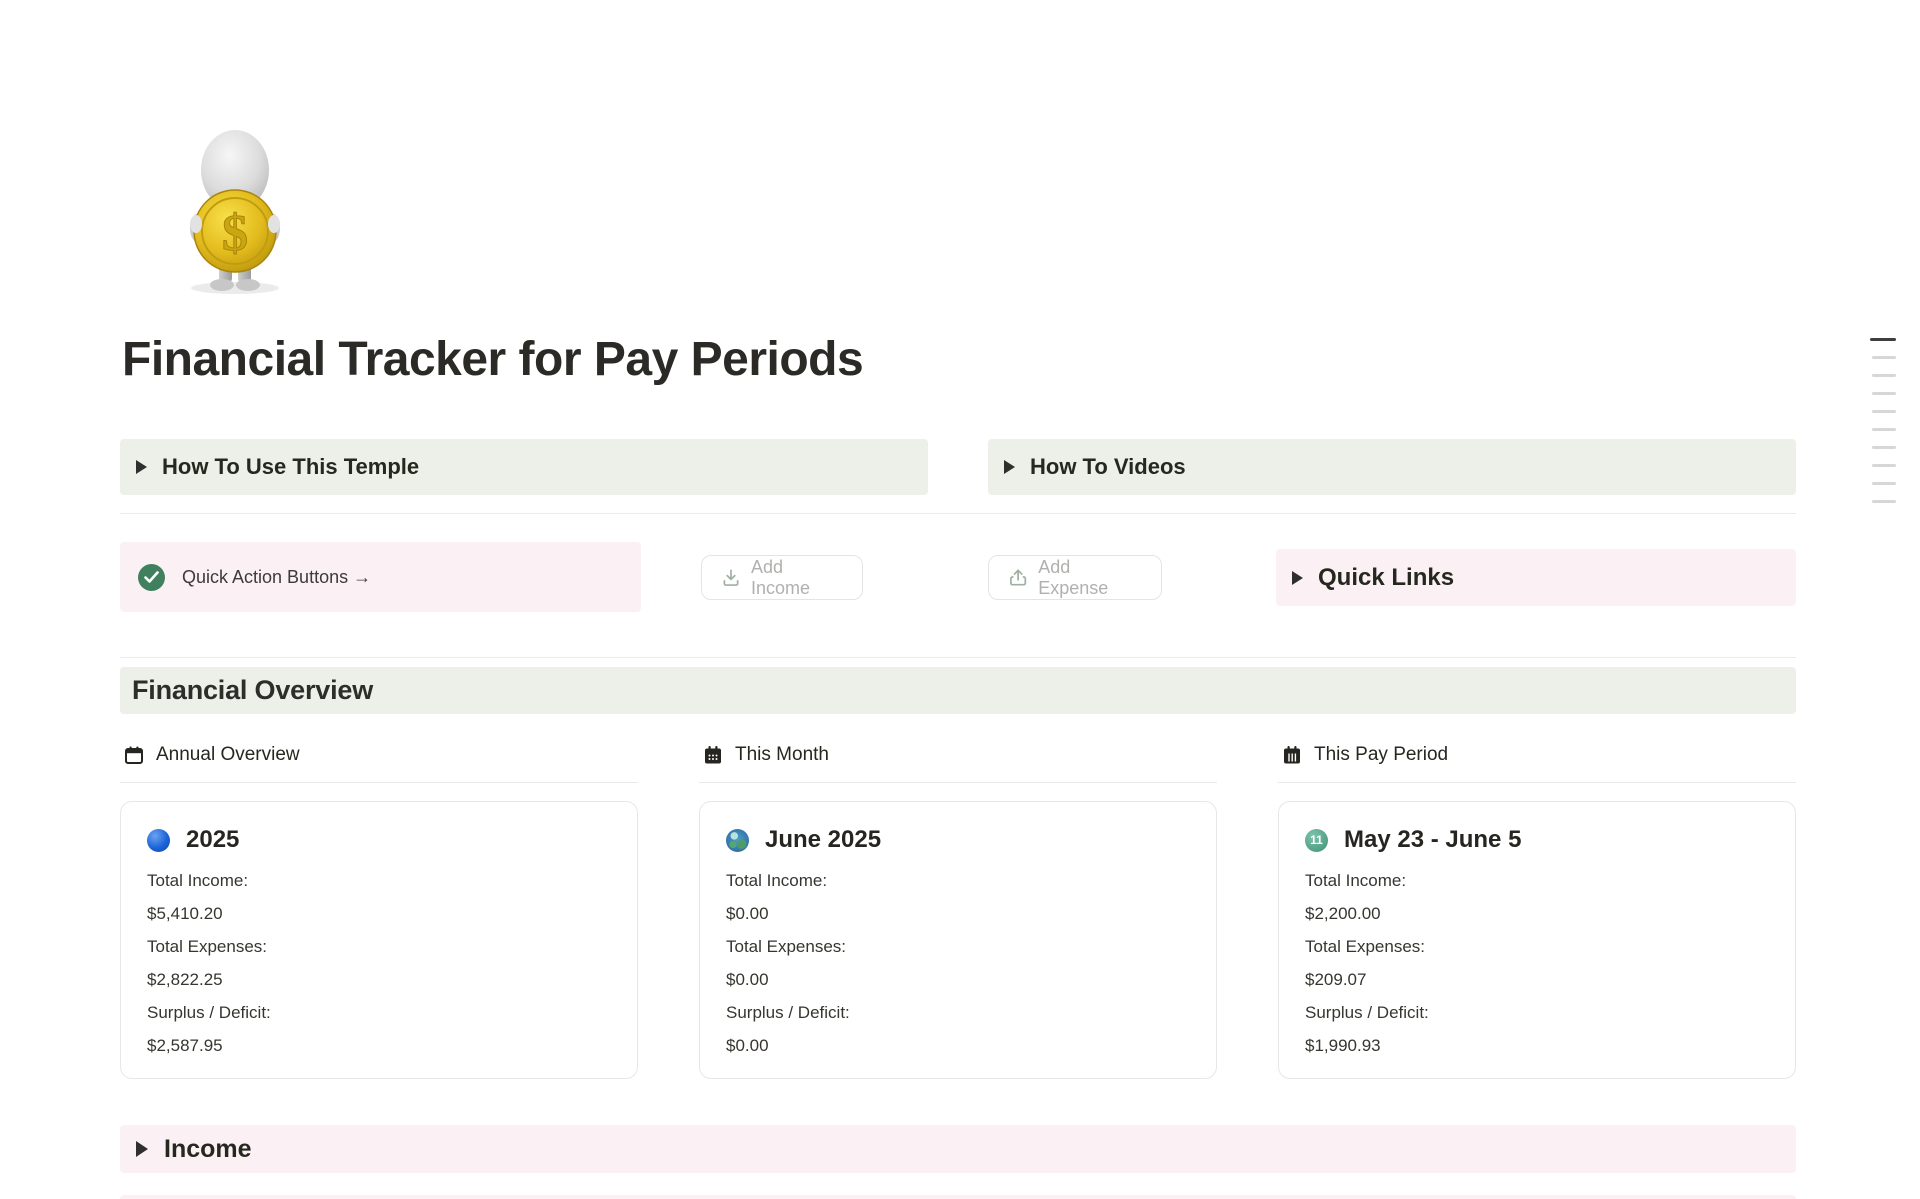  What do you see at coordinates (958, 1149) in the screenshot?
I see `toggle-income: Income` at bounding box center [958, 1149].